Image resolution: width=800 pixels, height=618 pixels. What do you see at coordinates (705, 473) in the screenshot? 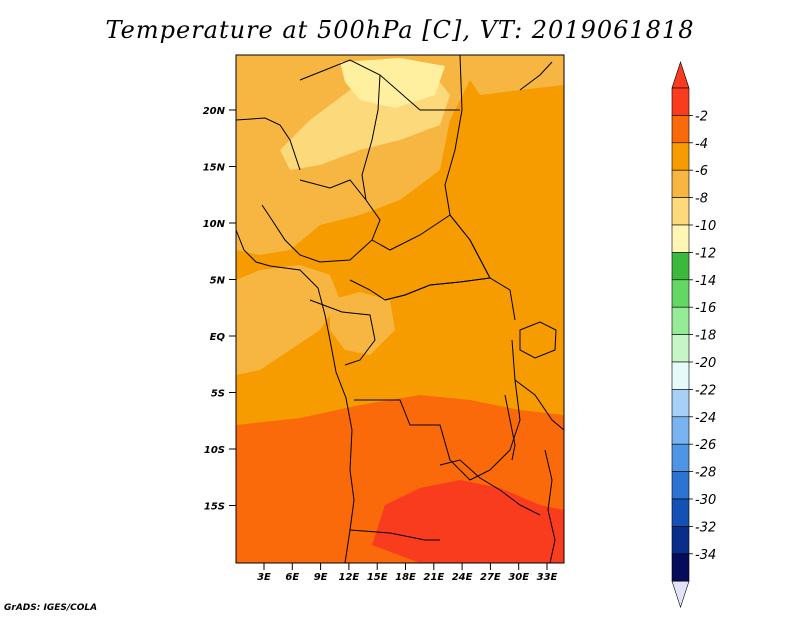
I see `colorbar-label: -28` at bounding box center [705, 473].